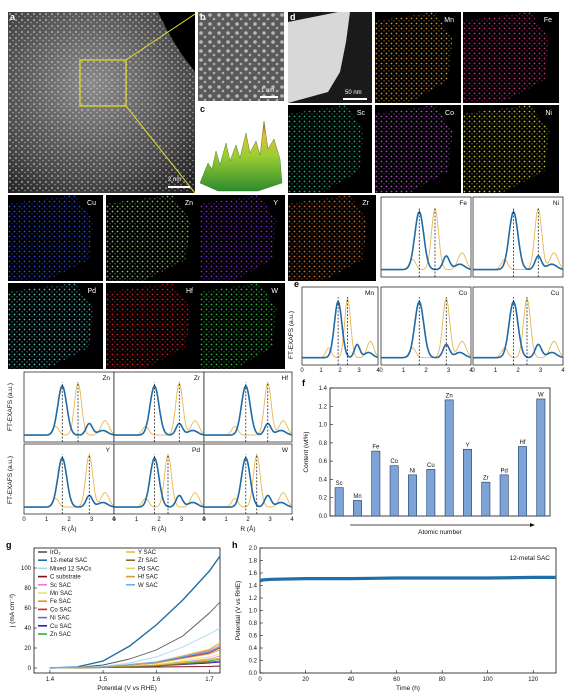 The image size is (567, 699). What do you see at coordinates (488, 680) in the screenshot?
I see `h-x-tick: 100` at bounding box center [488, 680].